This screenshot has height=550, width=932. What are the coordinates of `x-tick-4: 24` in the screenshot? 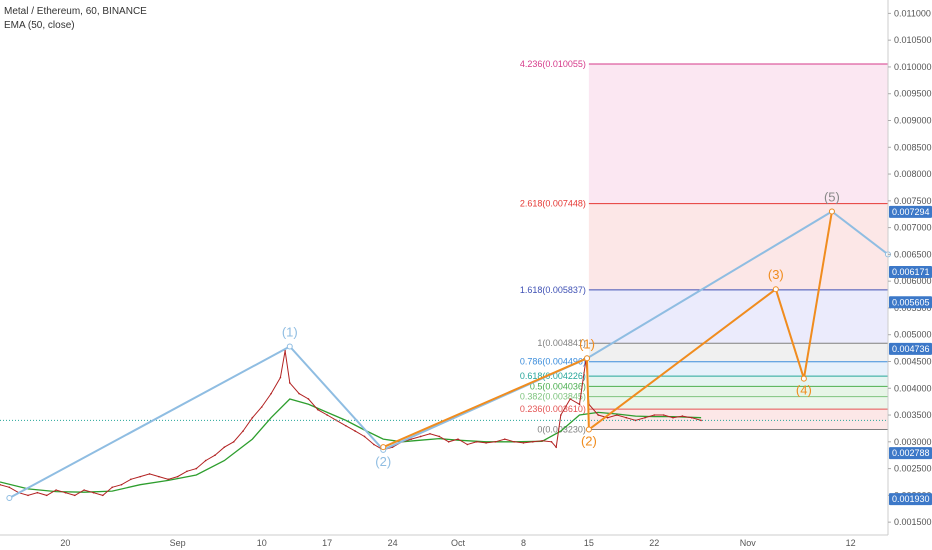 It's located at (393, 543).